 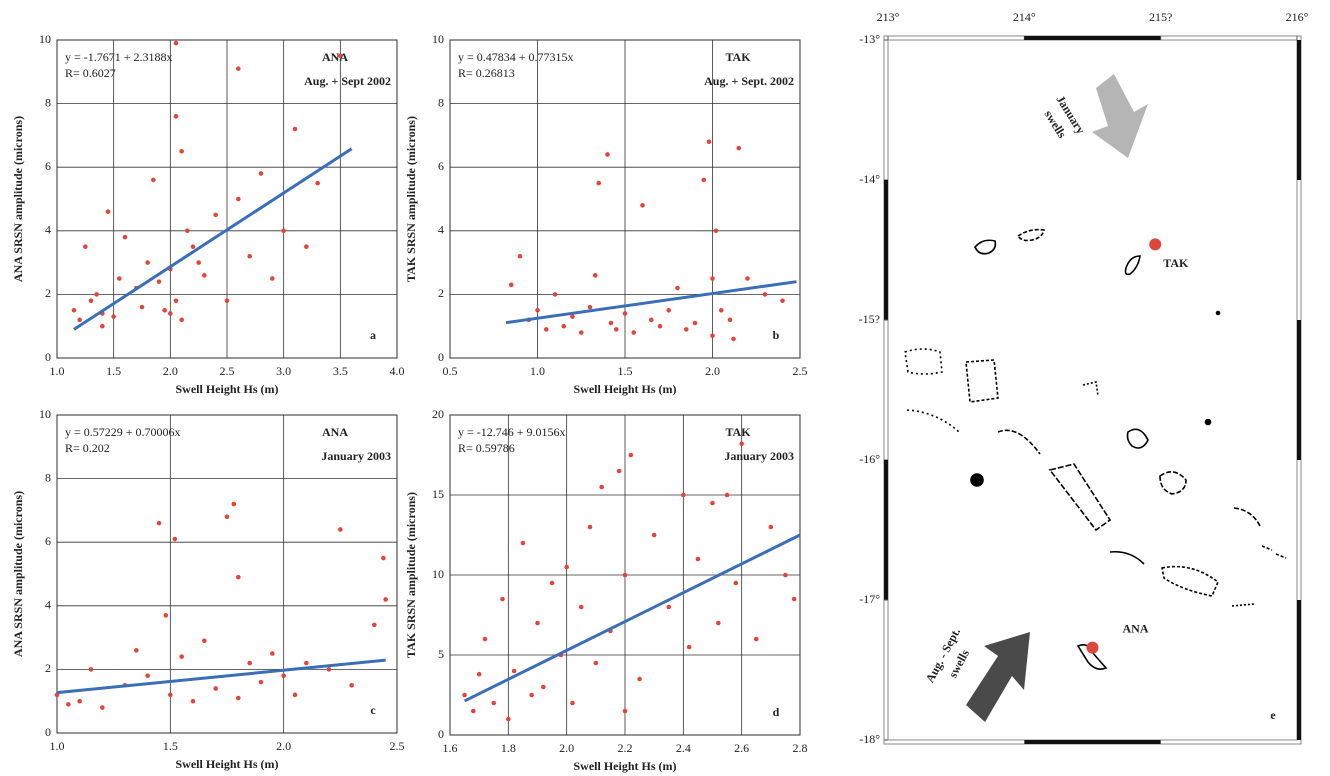 What do you see at coordinates (869, 319) in the screenshot?
I see `y-tick-label: -15?` at bounding box center [869, 319].